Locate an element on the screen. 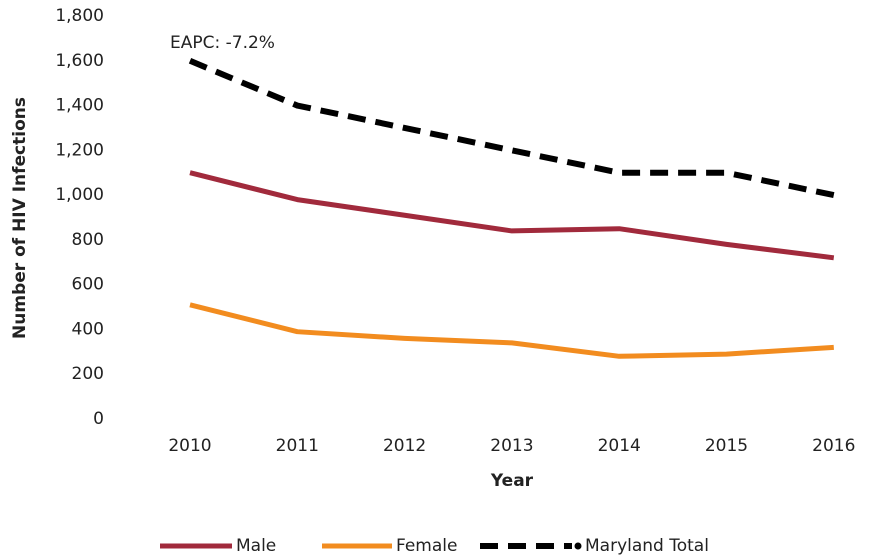  y-tick-label: 400 is located at coordinates (88, 329).